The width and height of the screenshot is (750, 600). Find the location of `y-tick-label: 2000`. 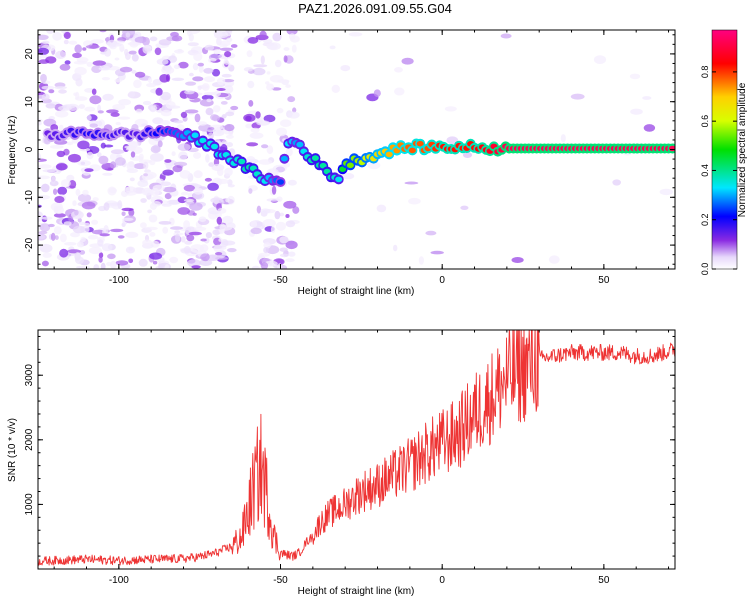

y-tick-label: 2000 is located at coordinates (29, 439).